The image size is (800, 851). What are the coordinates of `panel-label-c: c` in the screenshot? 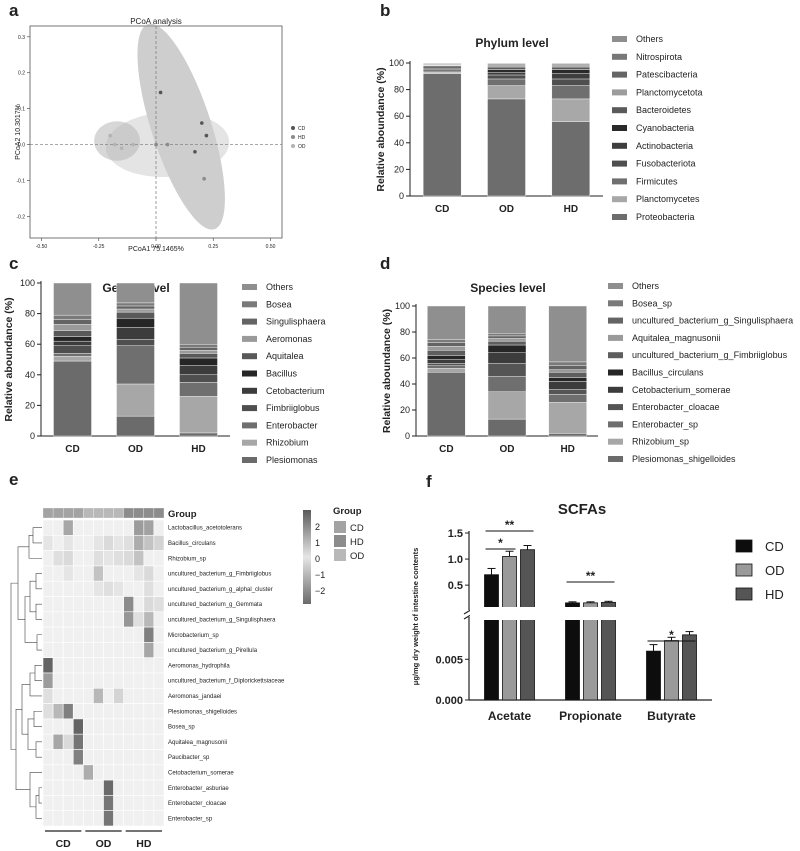 It's located at (14, 263).